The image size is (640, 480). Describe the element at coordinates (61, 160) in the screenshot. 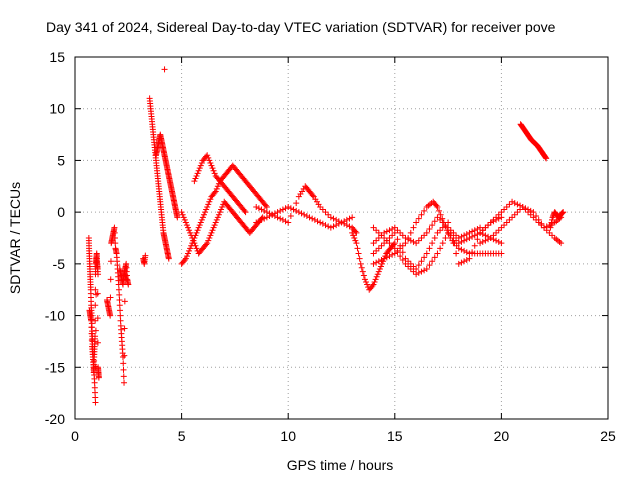

I see `y-tick-label: 5` at that location.